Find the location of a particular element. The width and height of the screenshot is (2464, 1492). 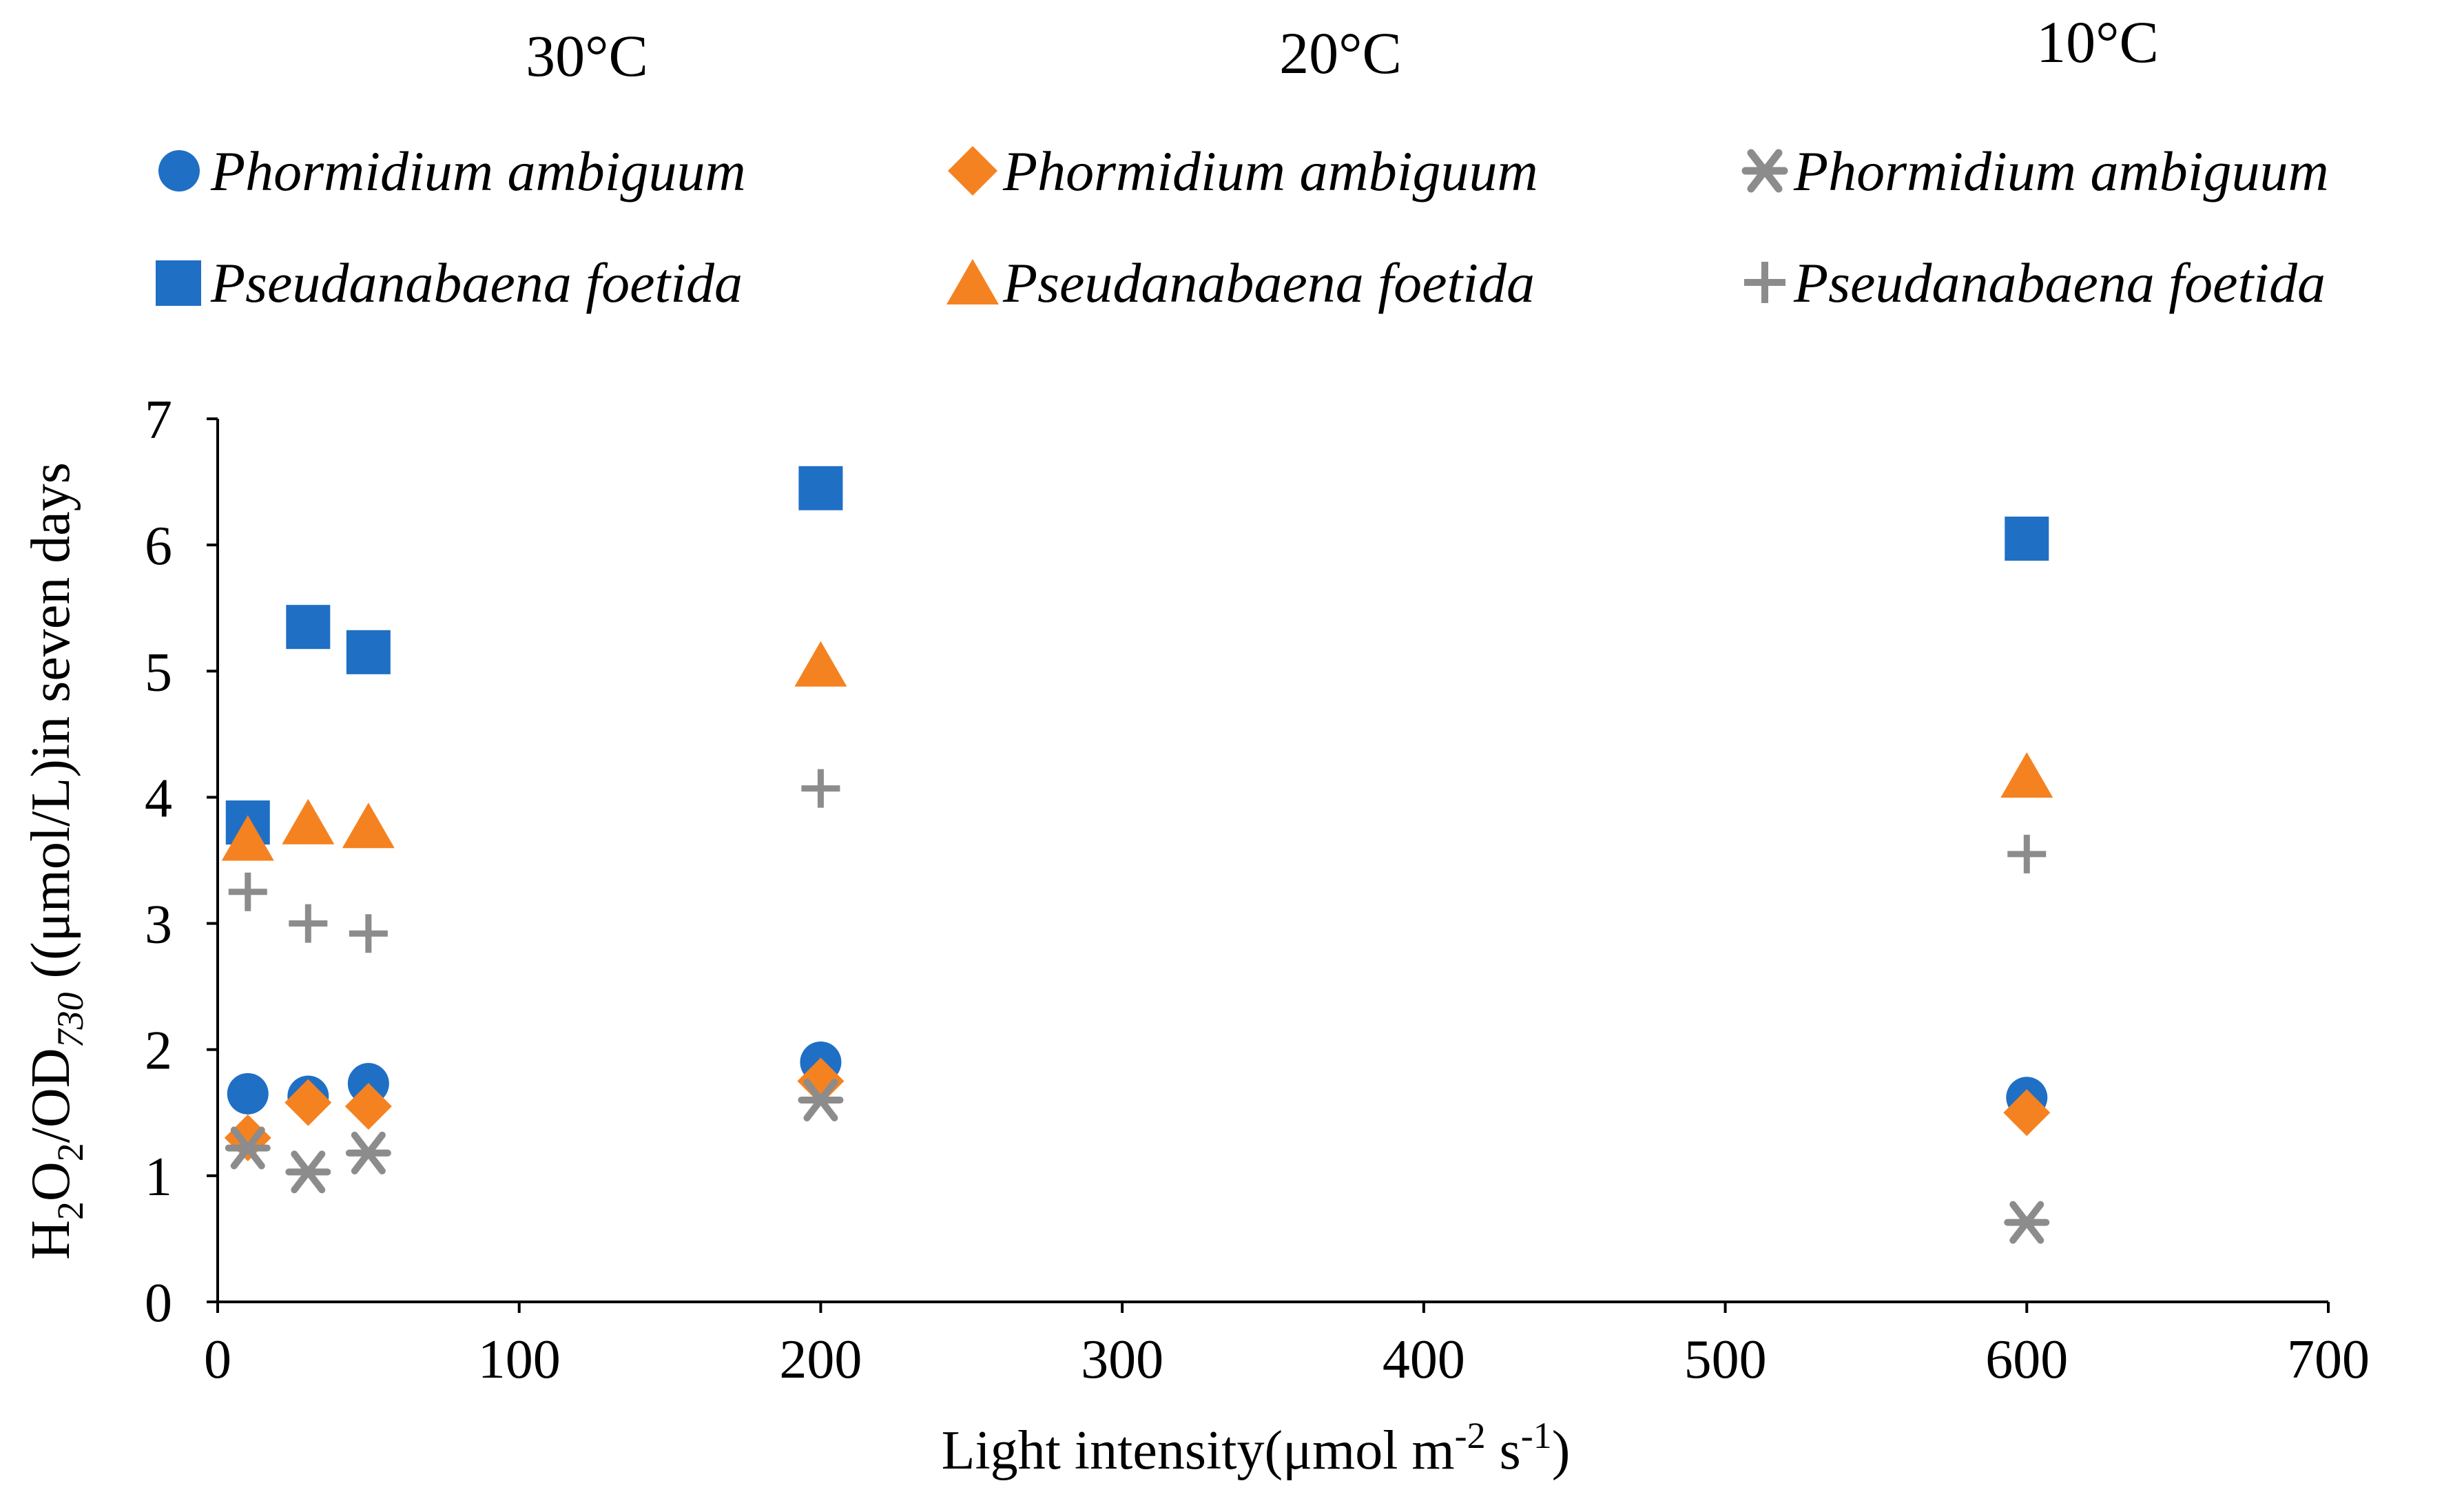

y-tick-label: 7 is located at coordinates (158, 420).